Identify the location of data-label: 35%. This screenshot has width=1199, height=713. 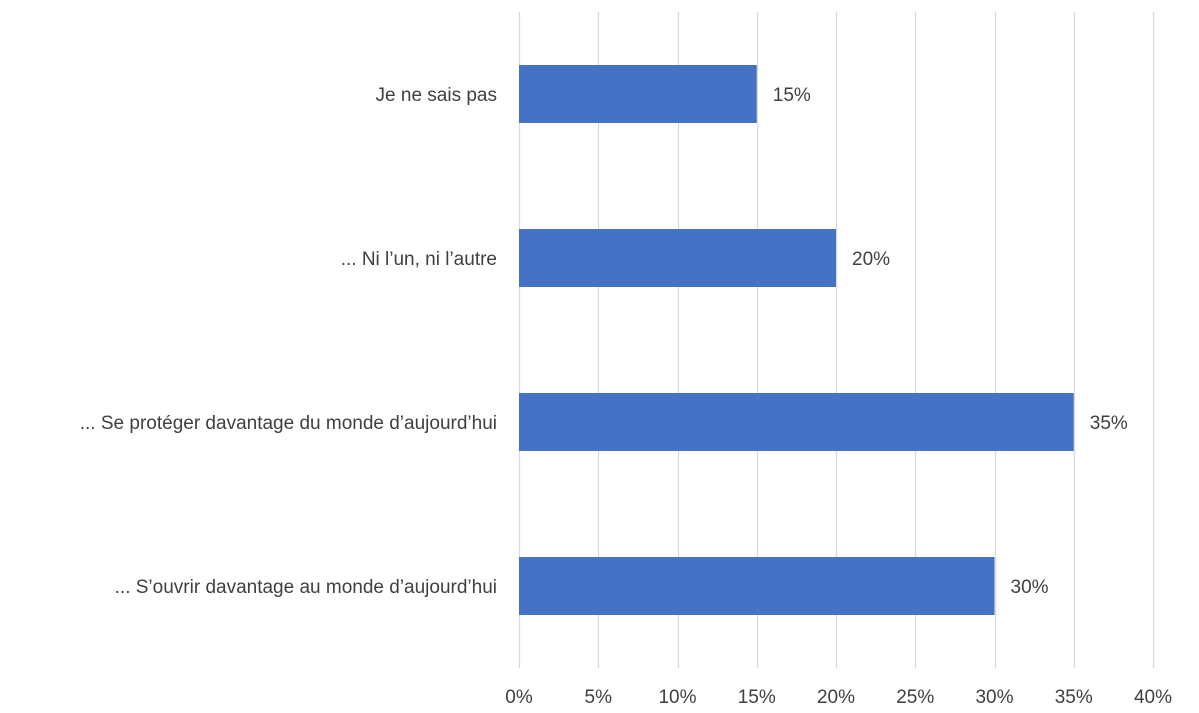
(1109, 423).